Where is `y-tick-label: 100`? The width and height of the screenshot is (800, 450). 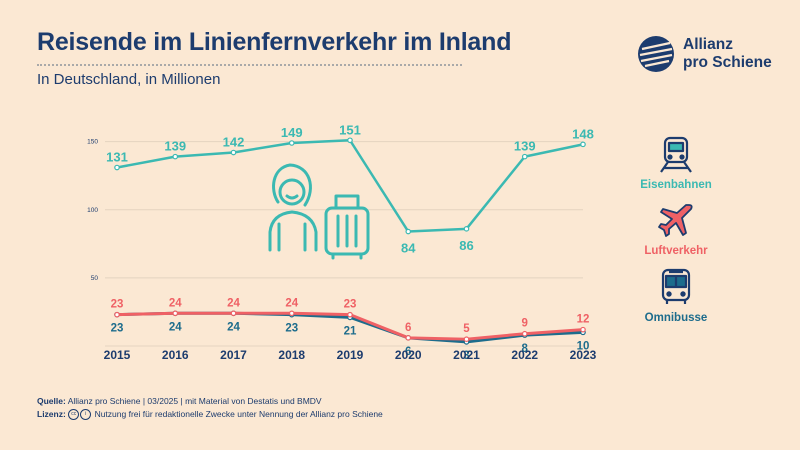
y-tick-label: 100 is located at coordinates (92, 210).